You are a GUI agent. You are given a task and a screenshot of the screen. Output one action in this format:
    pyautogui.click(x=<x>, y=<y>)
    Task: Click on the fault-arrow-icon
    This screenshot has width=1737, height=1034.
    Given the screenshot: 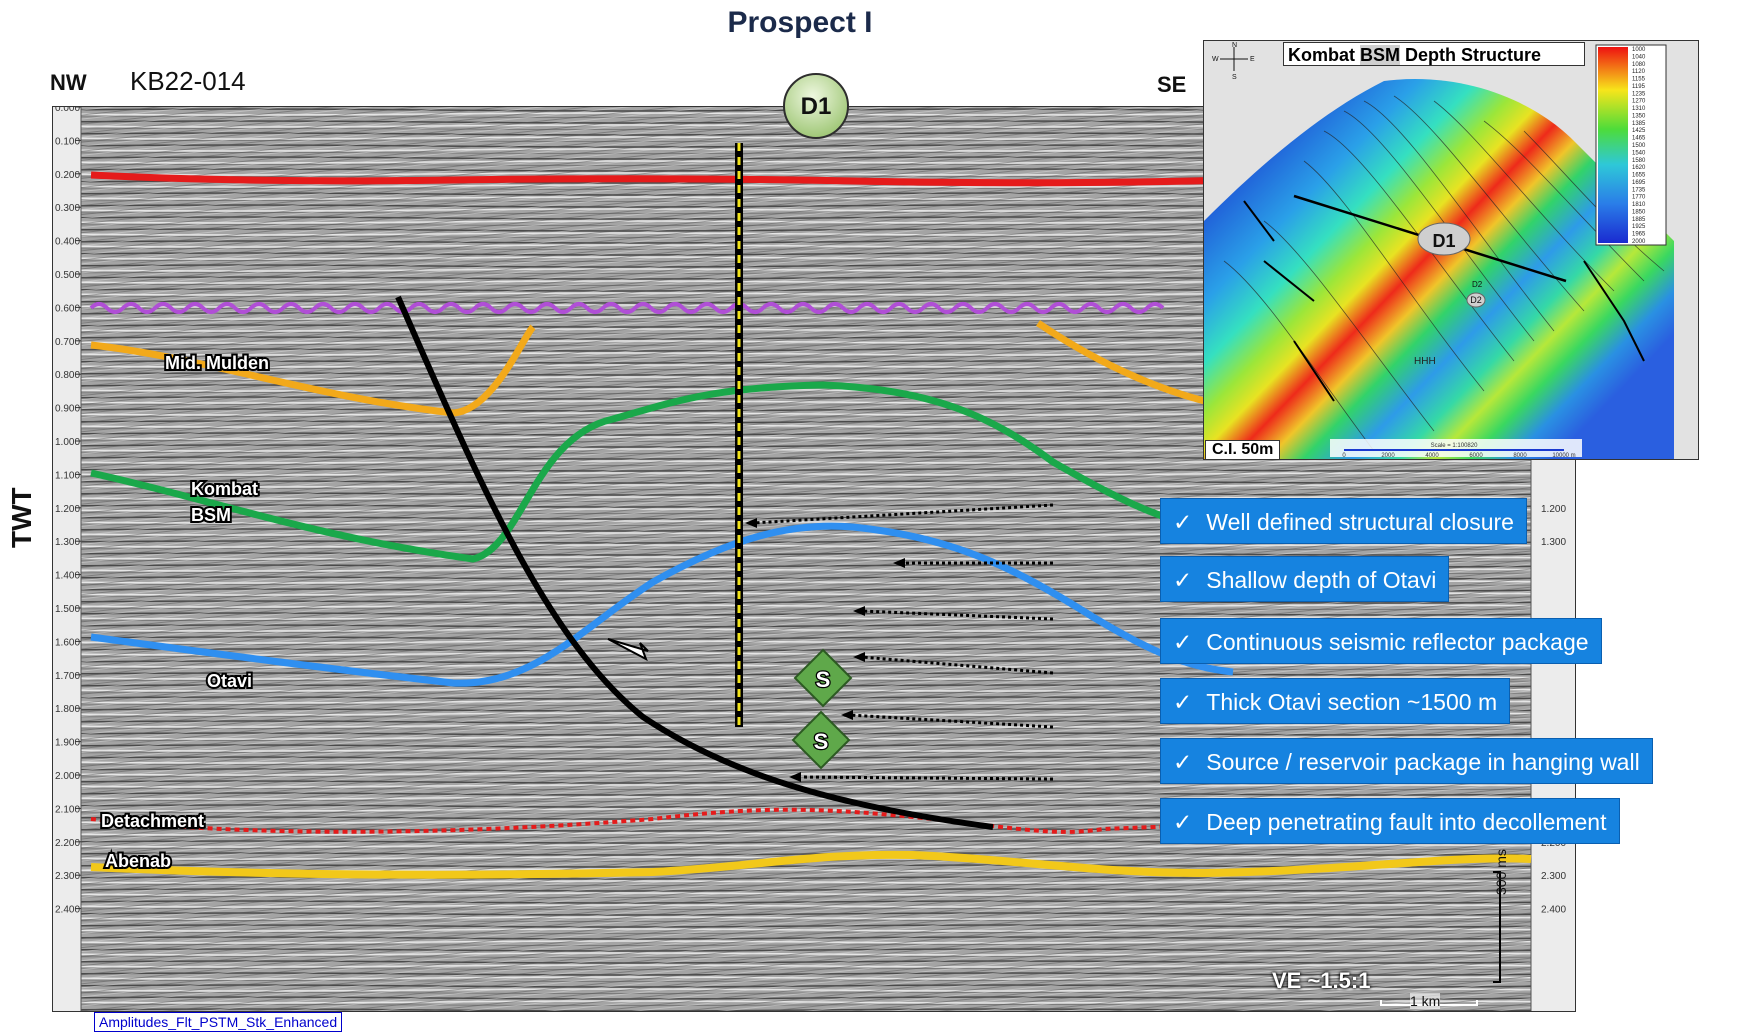 What is the action you would take?
    pyautogui.click(x=628, y=650)
    